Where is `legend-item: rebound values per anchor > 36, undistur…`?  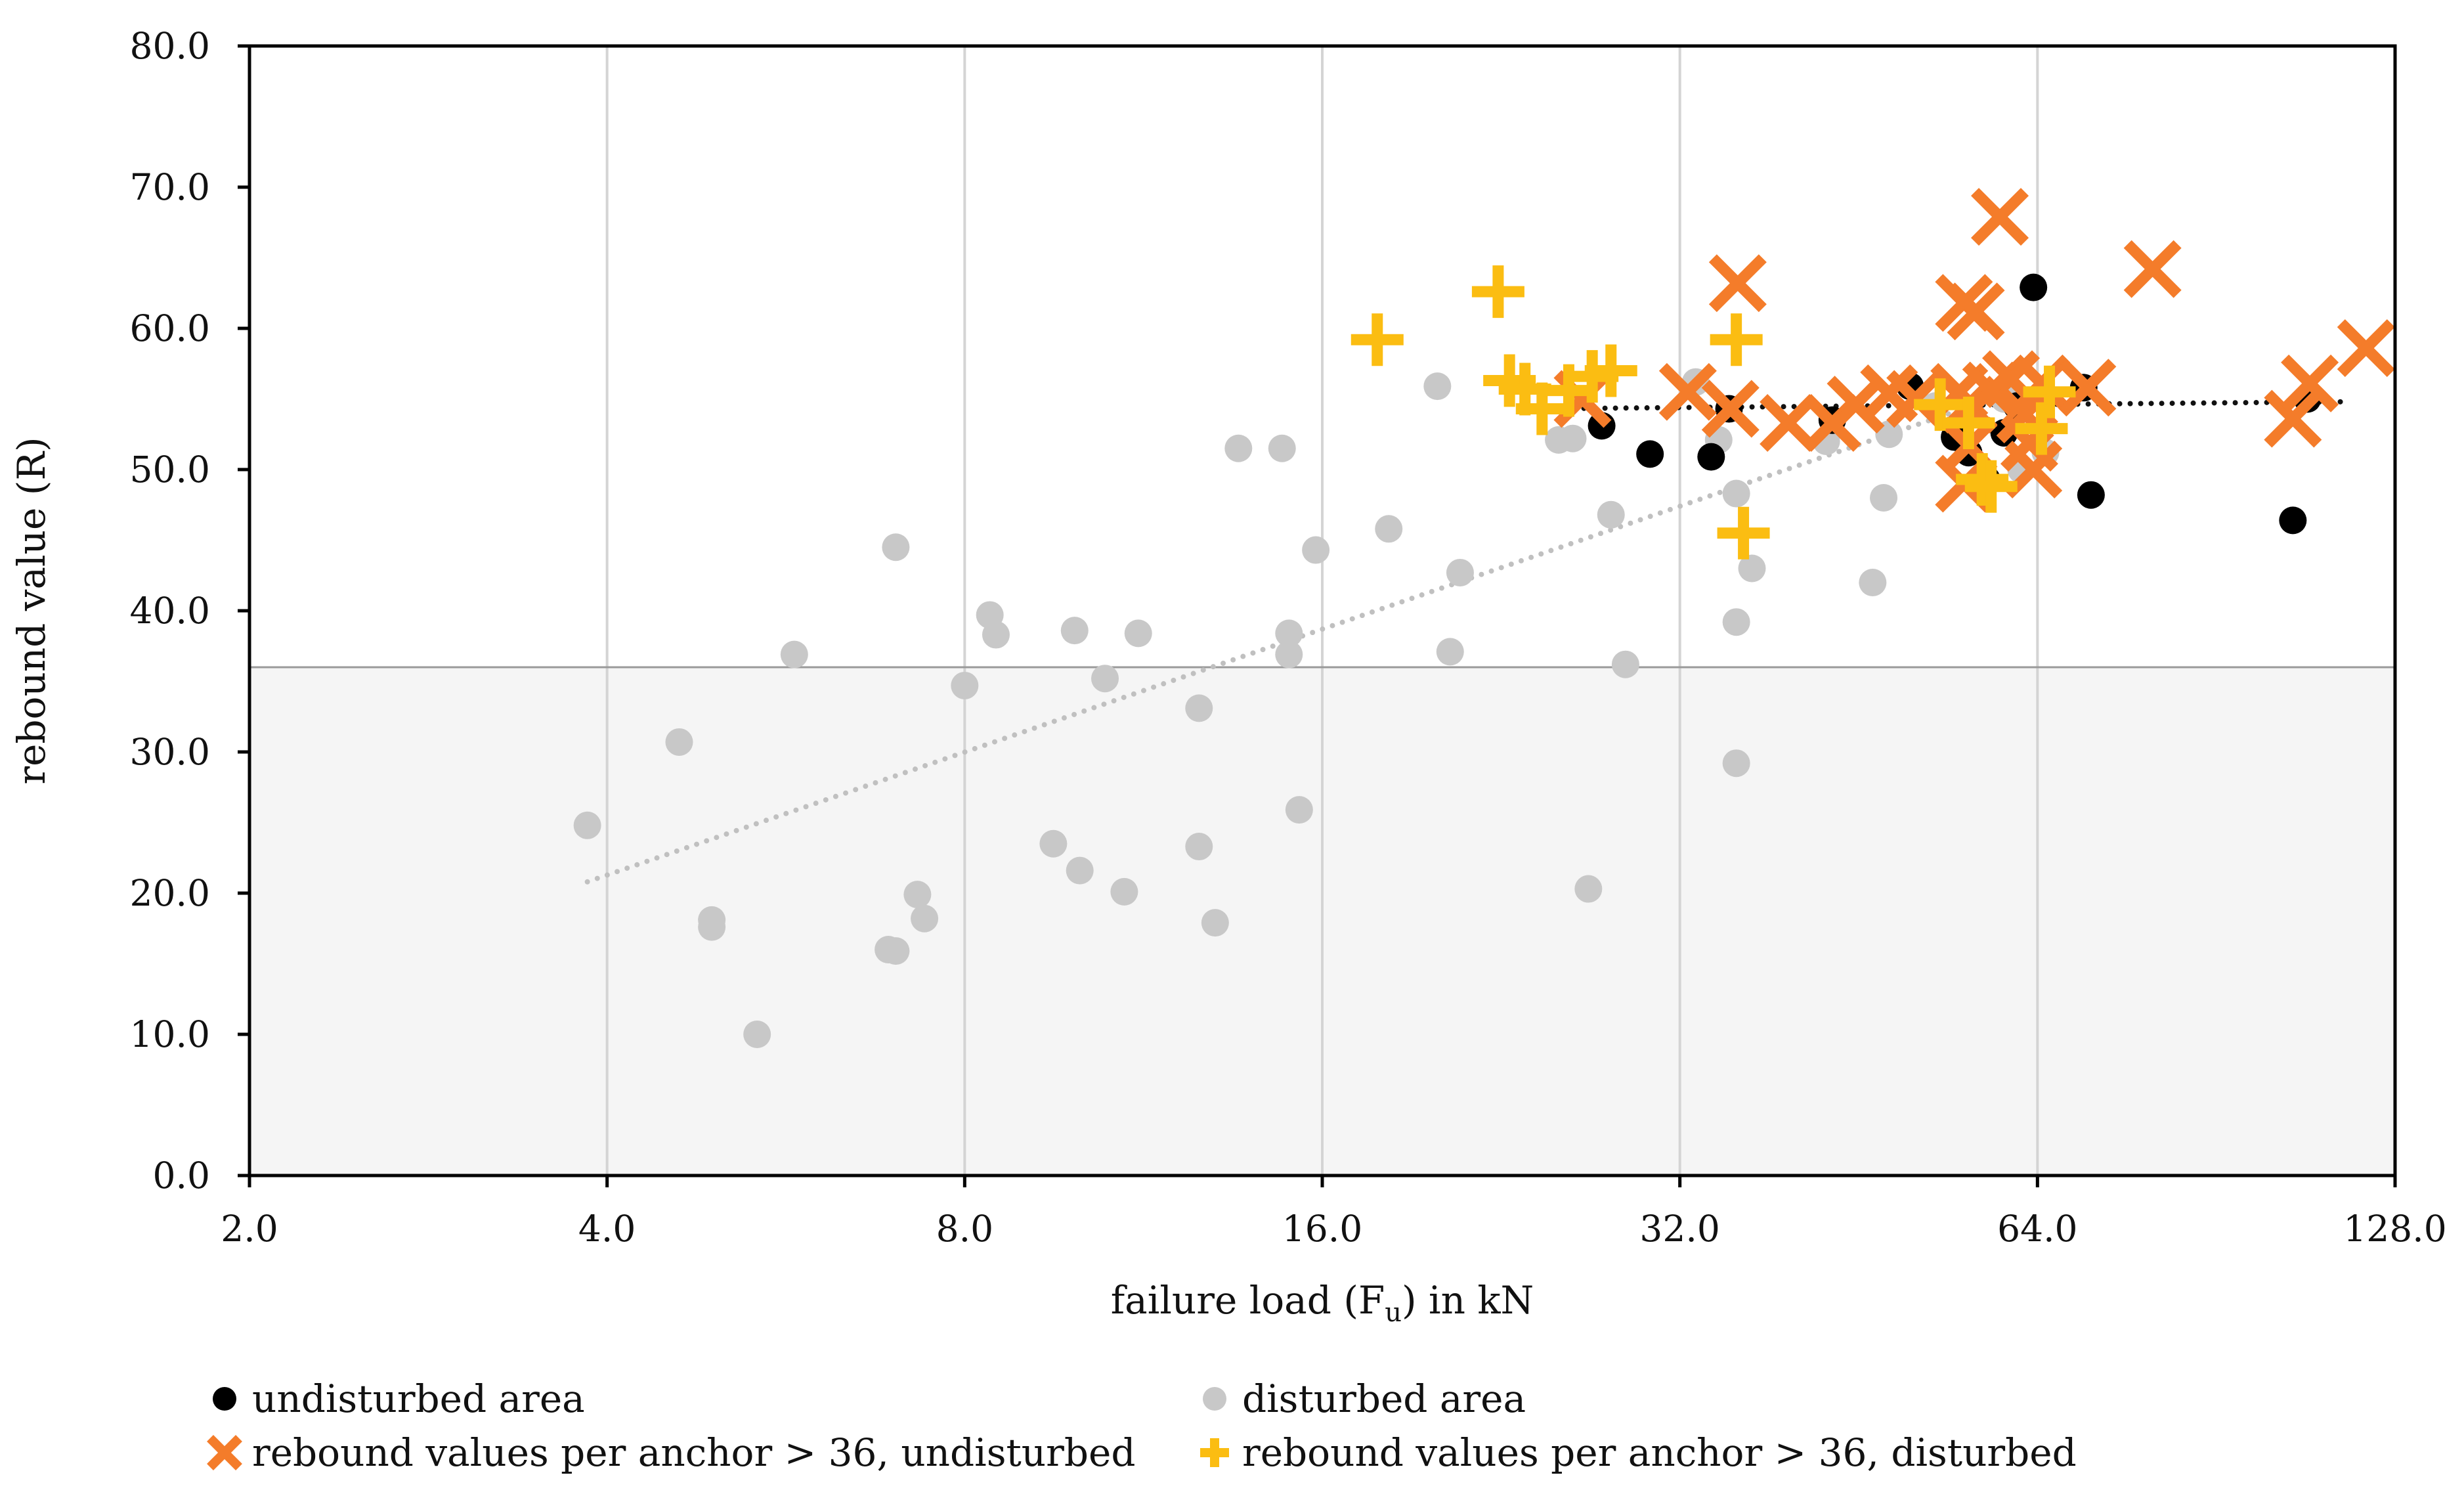
legend-item: rebound values per anchor > 36, undistur… is located at coordinates (671, 1452).